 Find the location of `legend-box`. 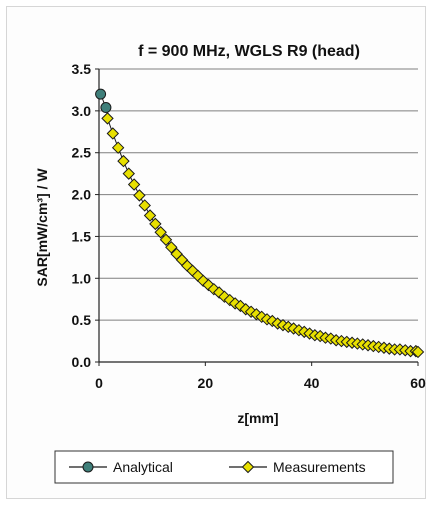

legend-box is located at coordinates (224, 467).